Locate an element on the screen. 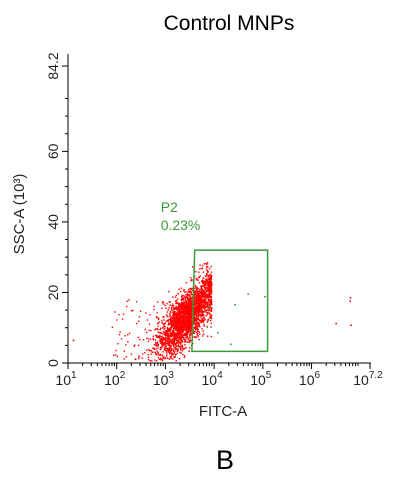 Image resolution: width=403 pixels, height=497 pixels. y-axis-label: SSC-A (10³) is located at coordinates (19, 214).